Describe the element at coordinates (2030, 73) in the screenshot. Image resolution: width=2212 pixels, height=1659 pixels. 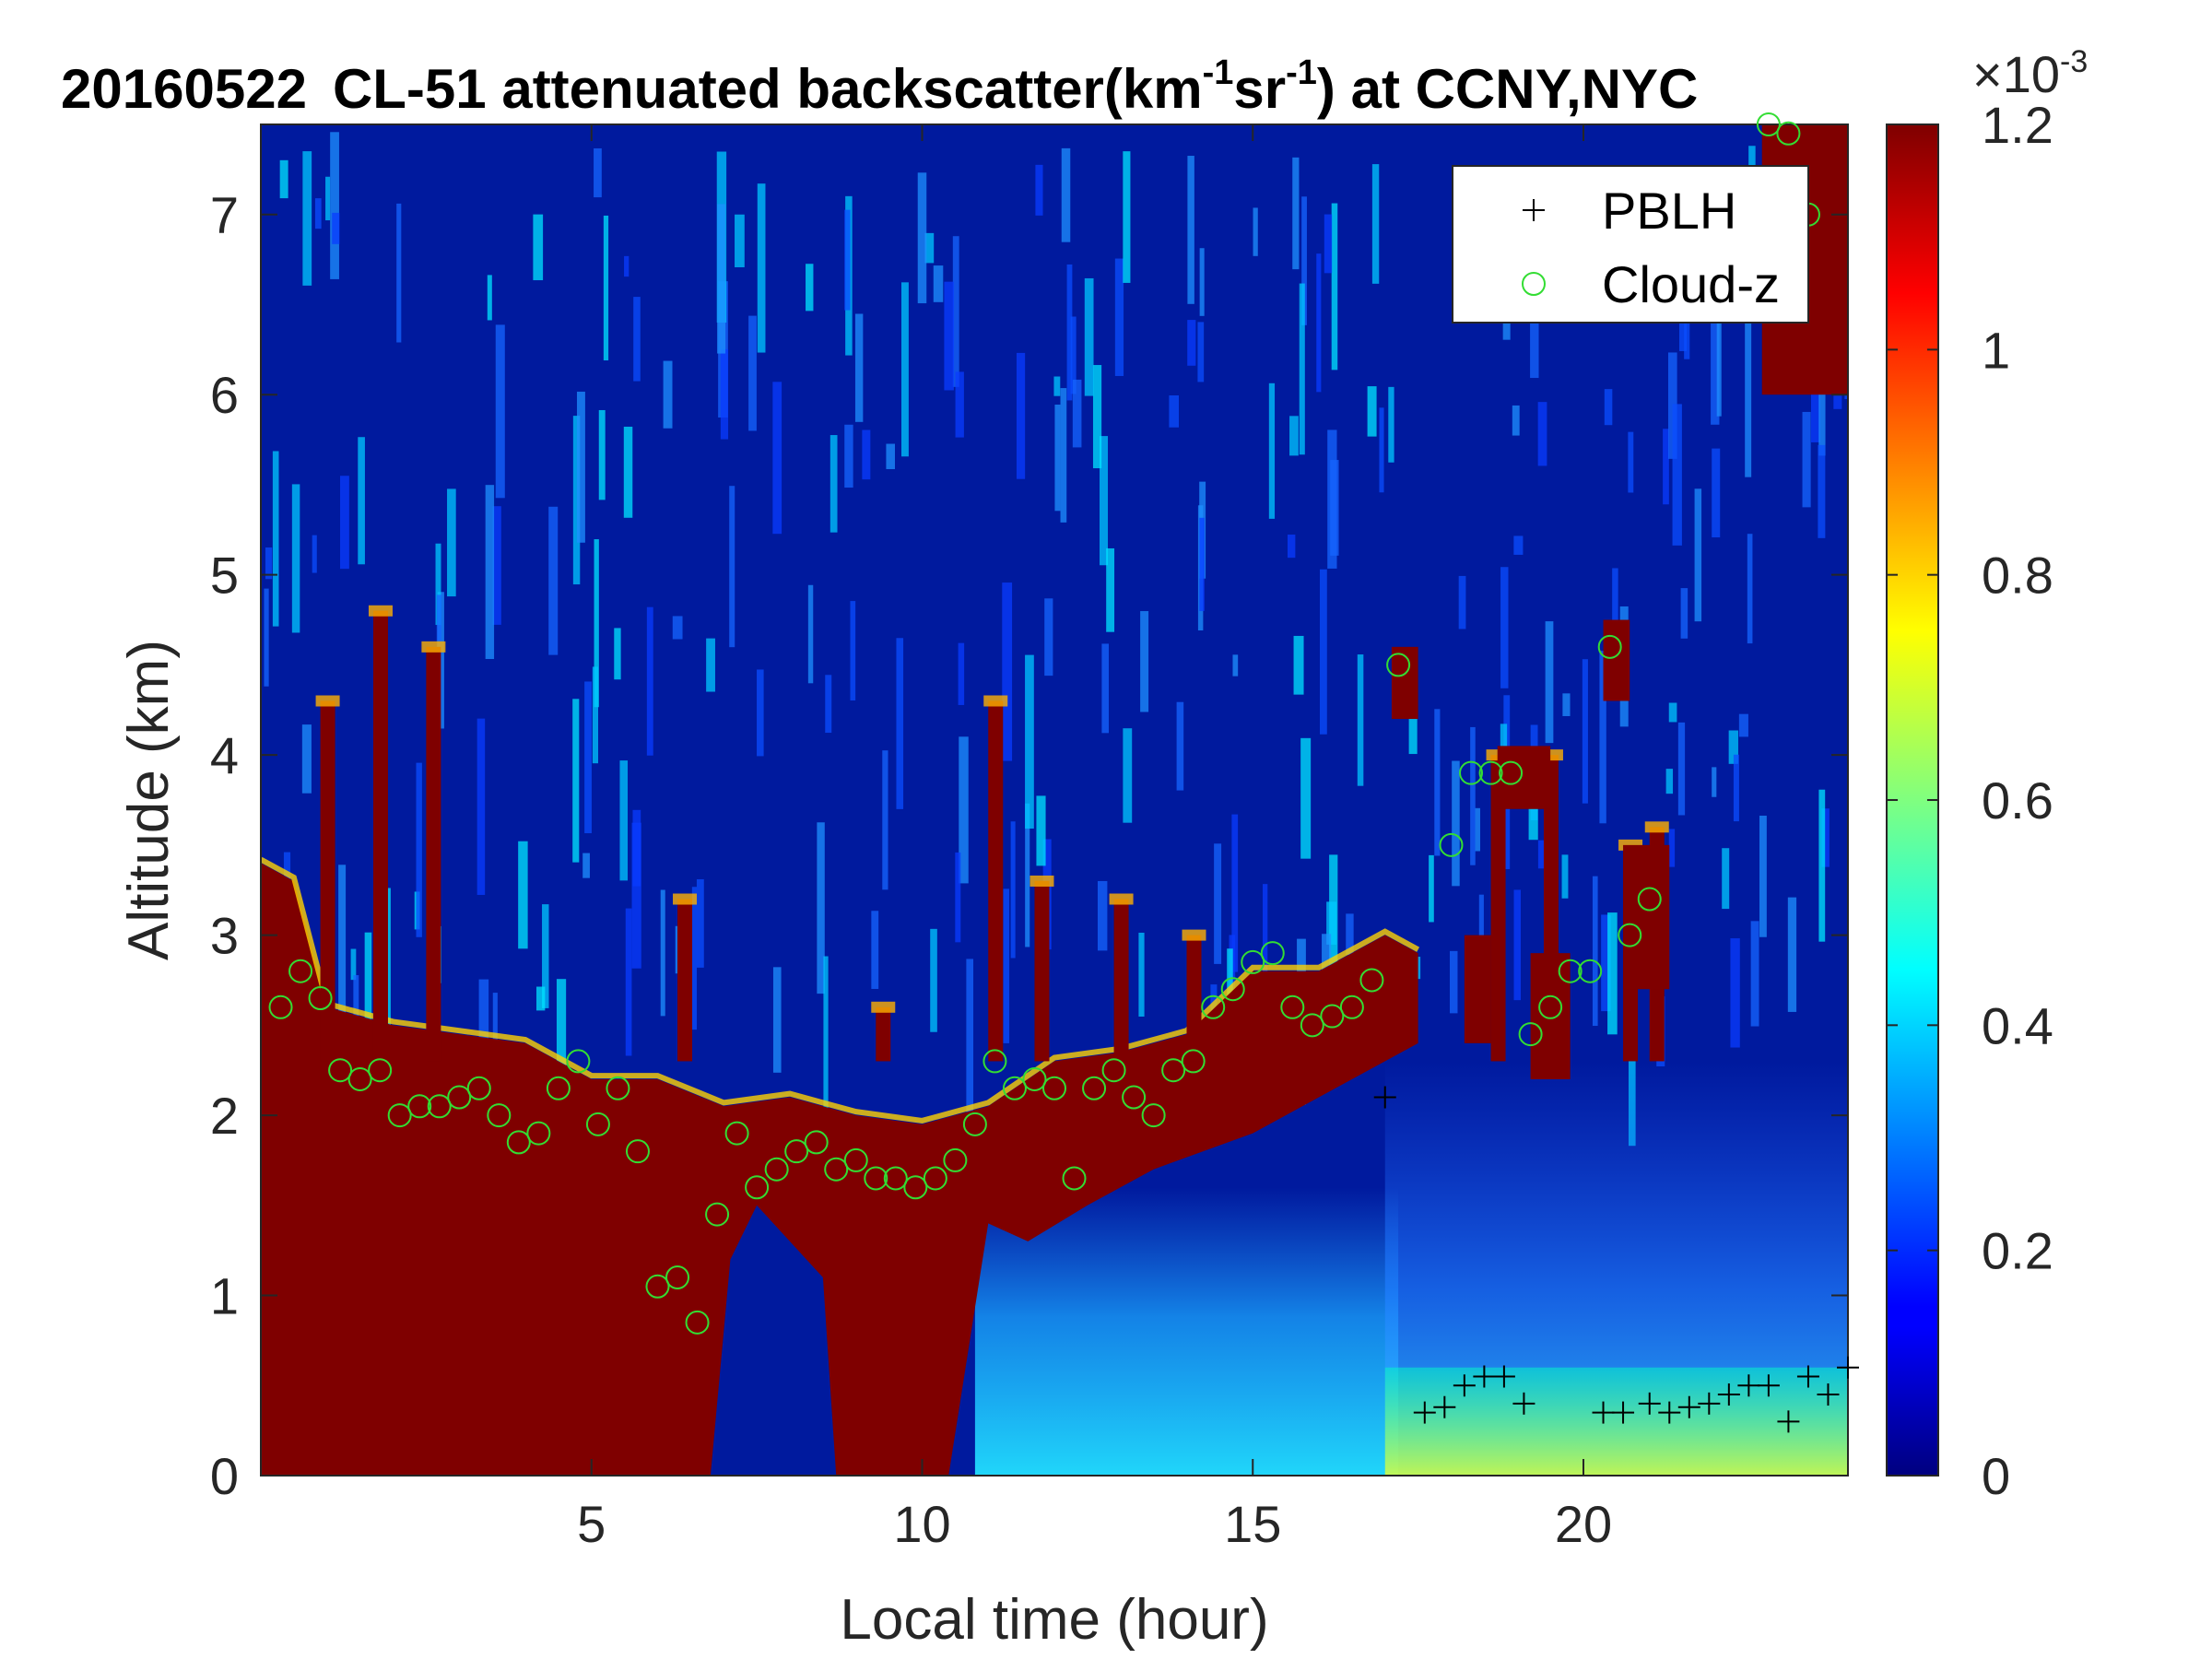
I see `colorbar-exponent: ×10⁻³` at that location.